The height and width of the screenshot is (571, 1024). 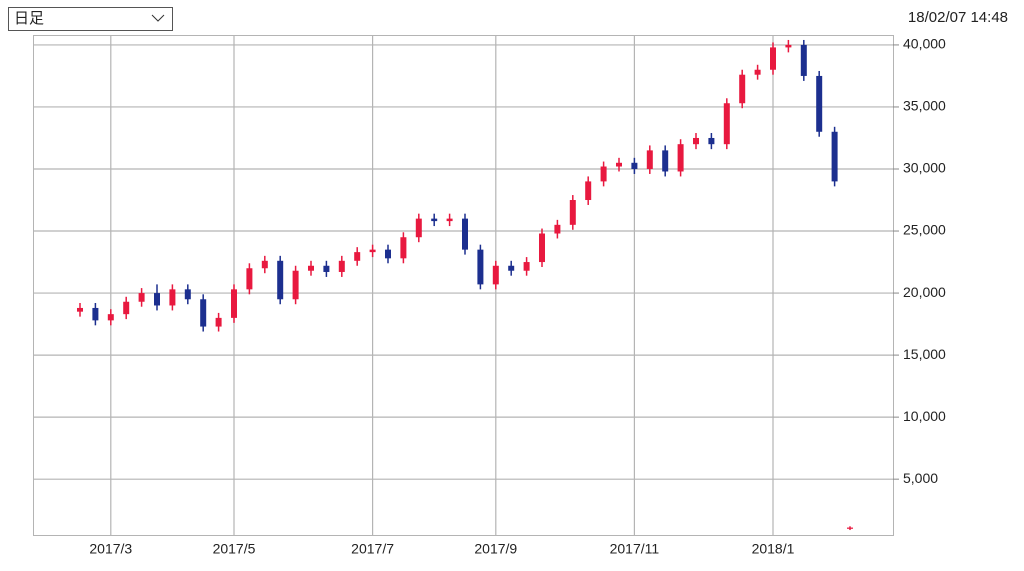 What do you see at coordinates (495, 549) in the screenshot?
I see `x-tick-label: 2017/9` at bounding box center [495, 549].